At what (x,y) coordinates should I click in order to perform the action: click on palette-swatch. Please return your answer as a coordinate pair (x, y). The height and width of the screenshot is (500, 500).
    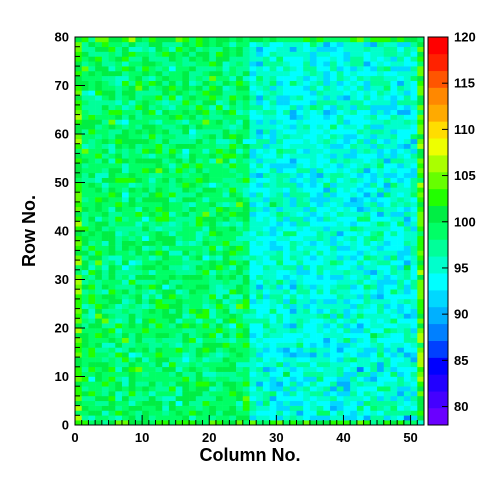
    Looking at the image, I should click on (438, 214).